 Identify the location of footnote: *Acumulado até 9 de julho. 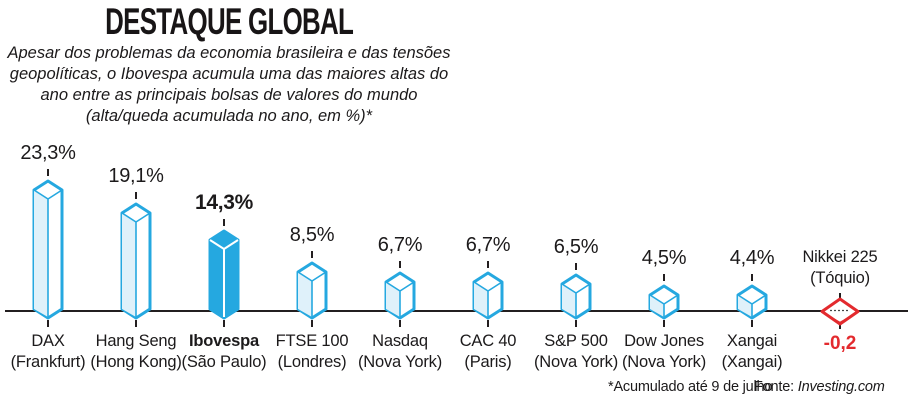
(690, 387).